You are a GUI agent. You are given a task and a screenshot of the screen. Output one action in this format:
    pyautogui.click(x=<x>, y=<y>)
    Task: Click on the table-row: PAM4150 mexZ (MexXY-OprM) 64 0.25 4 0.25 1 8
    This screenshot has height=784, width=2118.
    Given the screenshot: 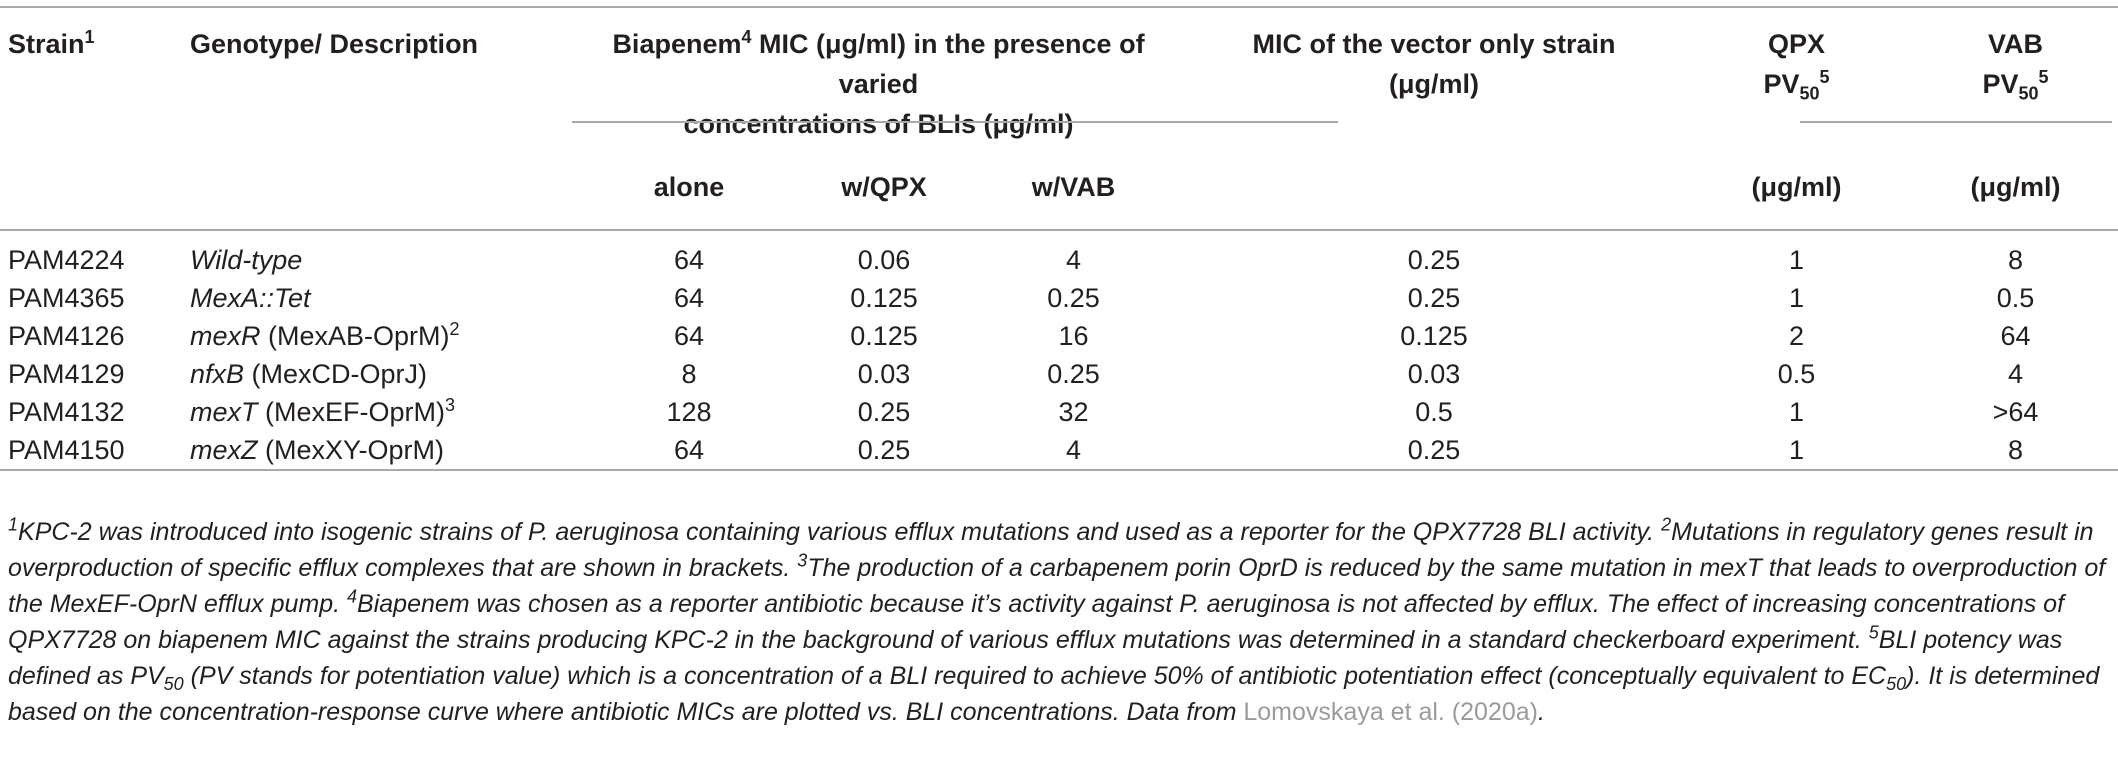 What is the action you would take?
    pyautogui.click(x=1059, y=450)
    